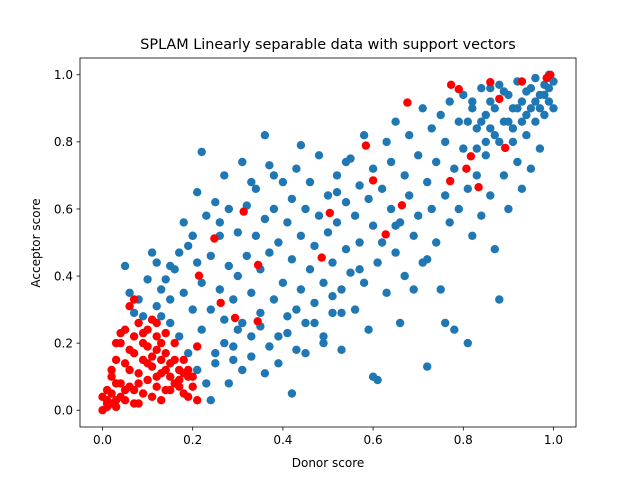 The height and width of the screenshot is (484, 640). I want to click on y-tick-label: 0.8, so click(63, 142).